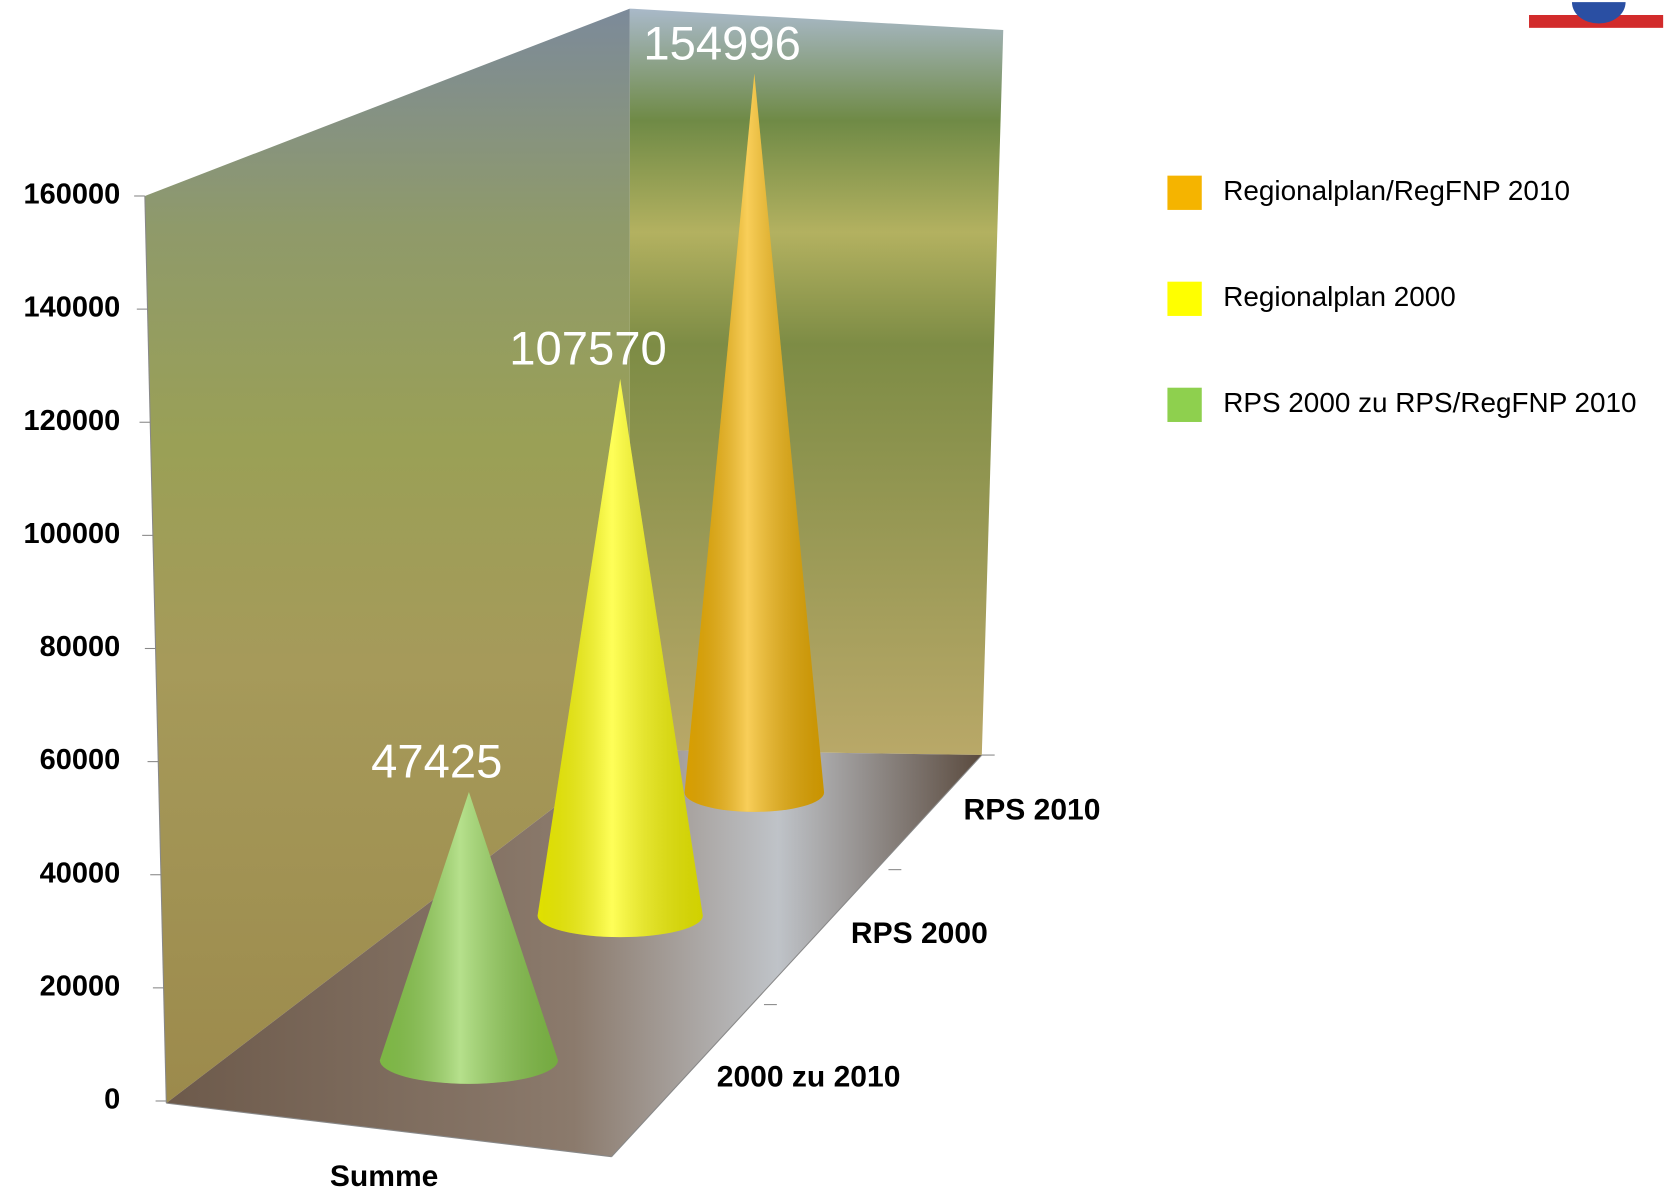 The image size is (1674, 1194). What do you see at coordinates (389, 1130) in the screenshot?
I see `x-axis` at bounding box center [389, 1130].